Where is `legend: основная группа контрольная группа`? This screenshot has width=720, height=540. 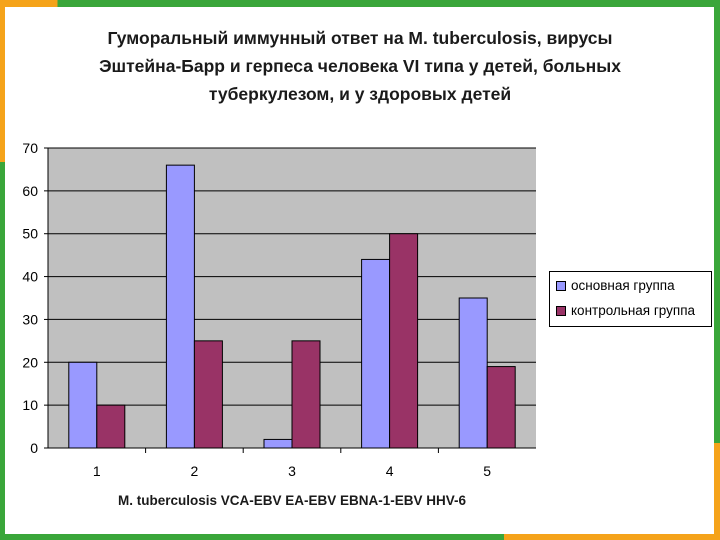
legend: основная группа контрольная группа is located at coordinates (630, 299).